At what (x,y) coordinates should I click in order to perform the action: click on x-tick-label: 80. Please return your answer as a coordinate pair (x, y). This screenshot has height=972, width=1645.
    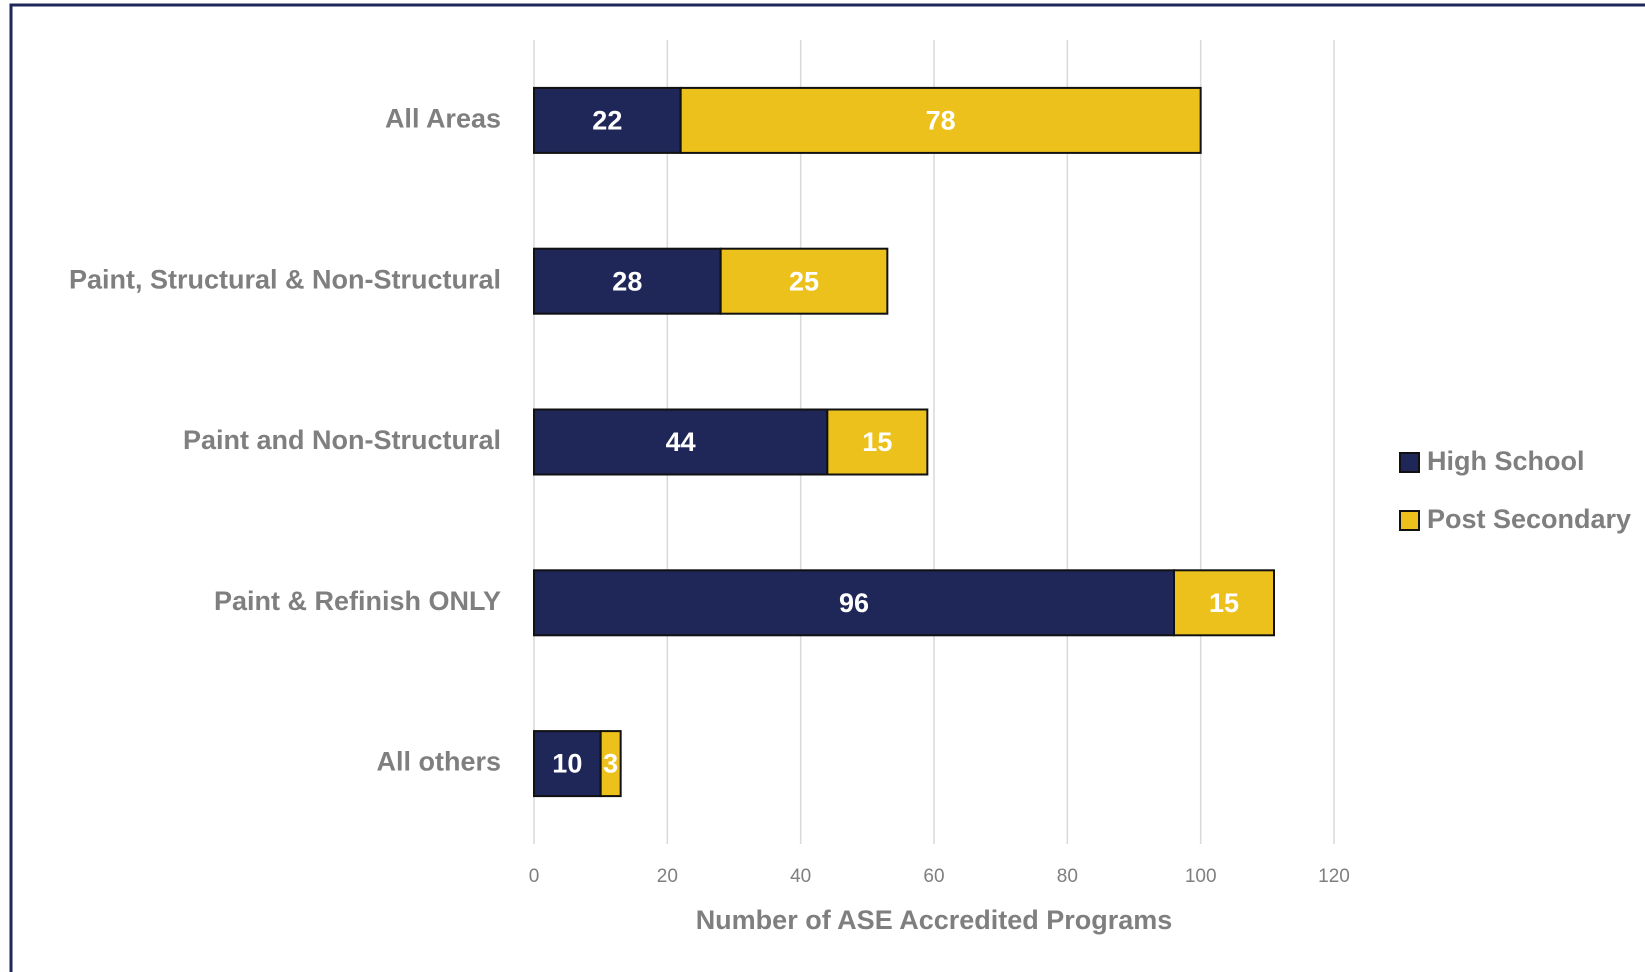
    Looking at the image, I should click on (1067, 876).